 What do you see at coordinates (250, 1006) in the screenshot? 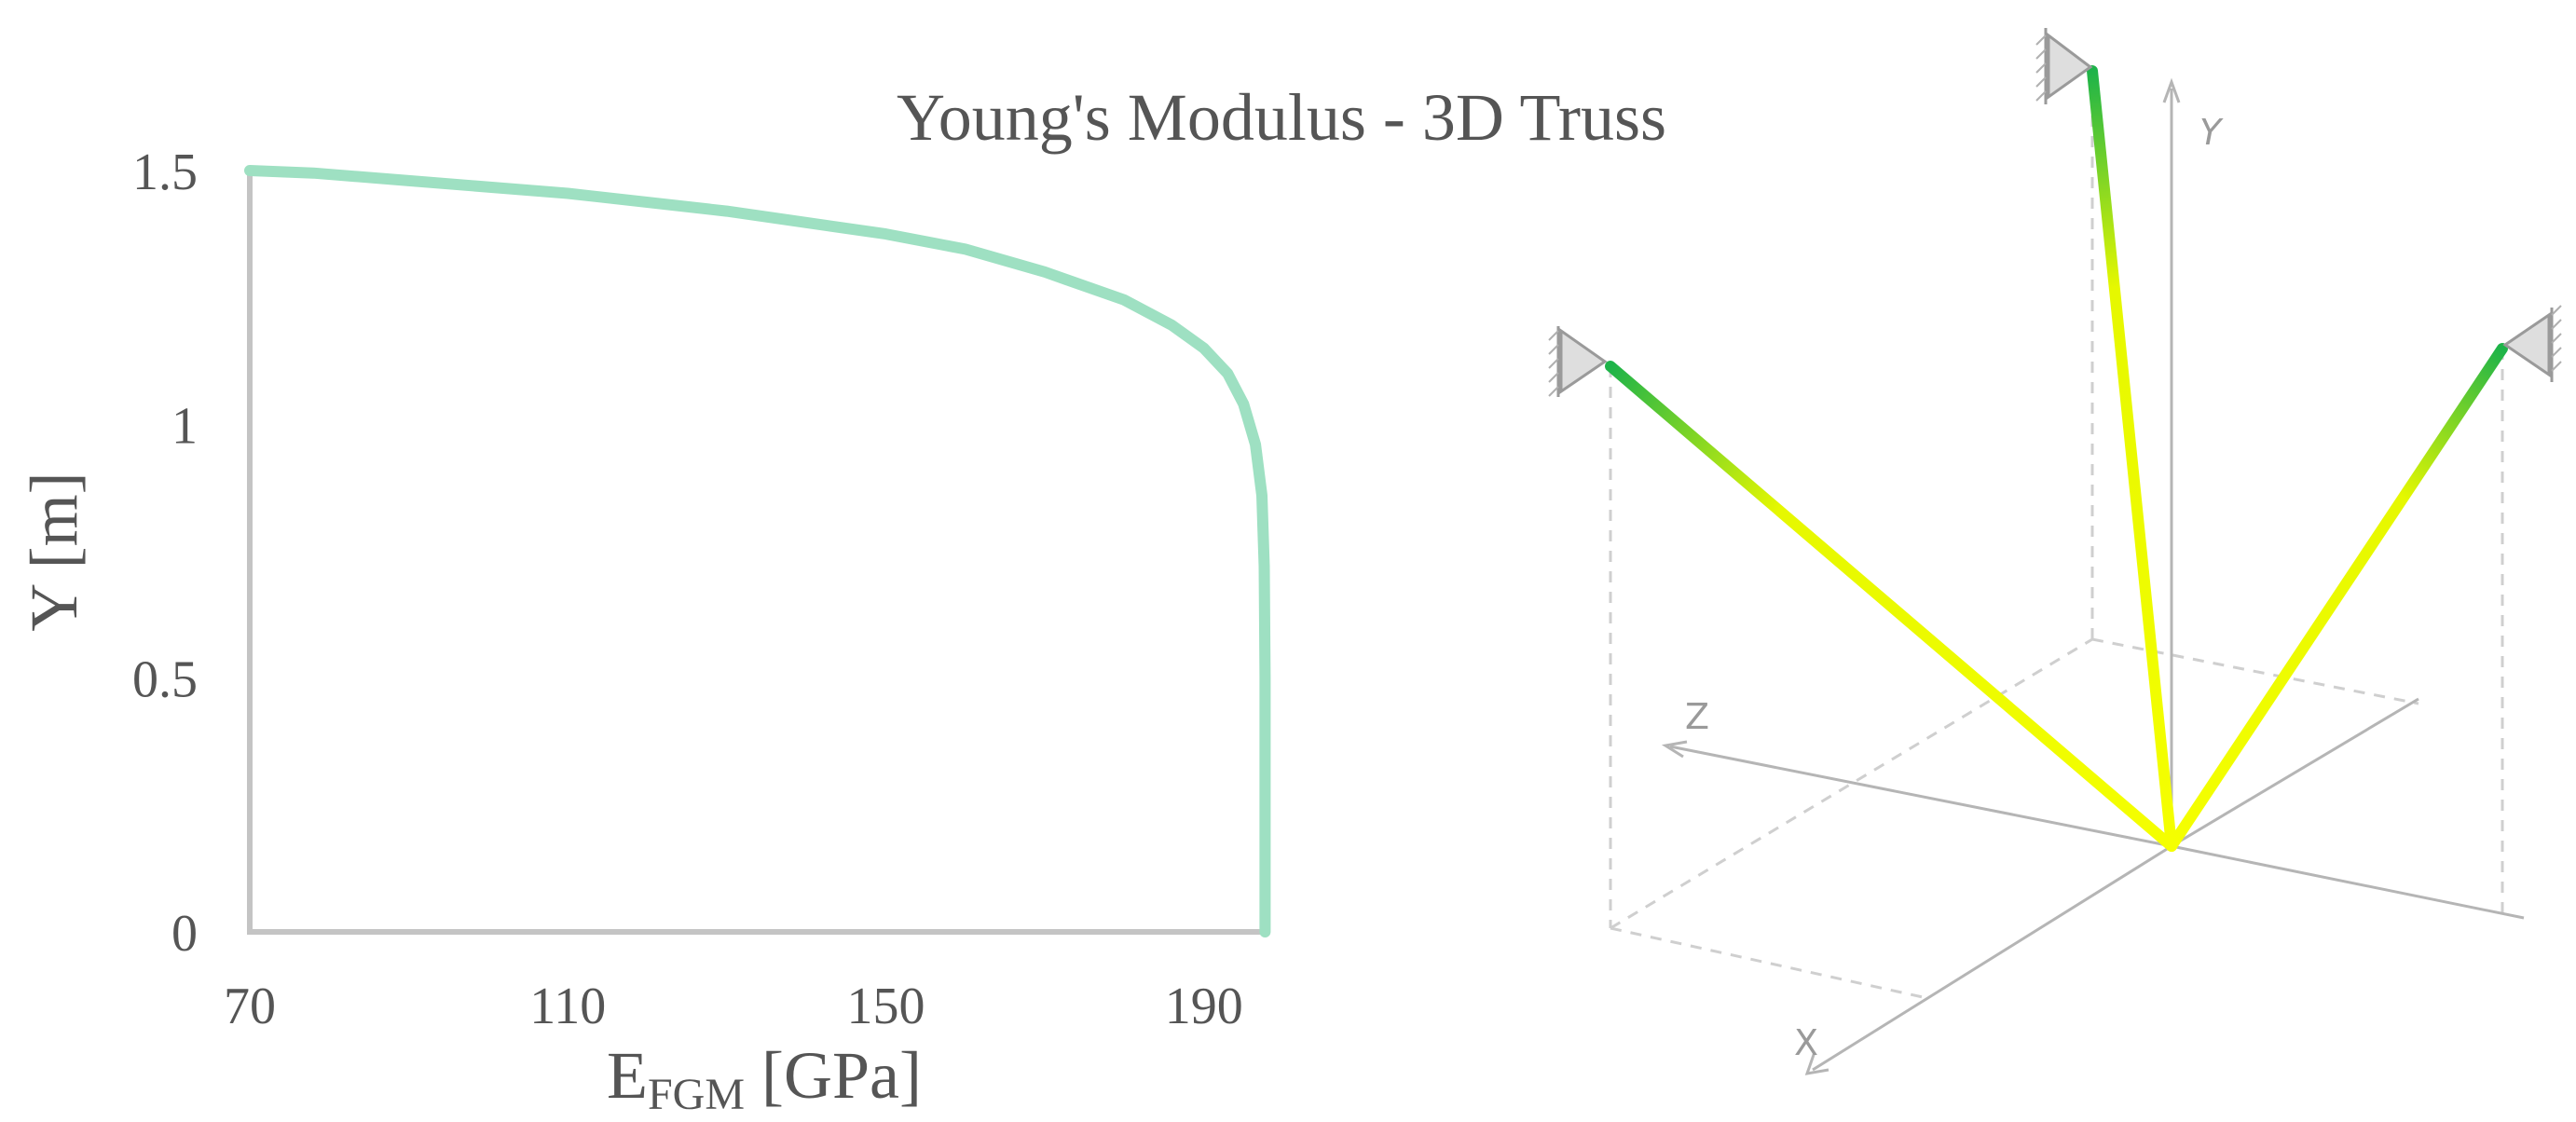
I see `x-tick-label: 70` at bounding box center [250, 1006].